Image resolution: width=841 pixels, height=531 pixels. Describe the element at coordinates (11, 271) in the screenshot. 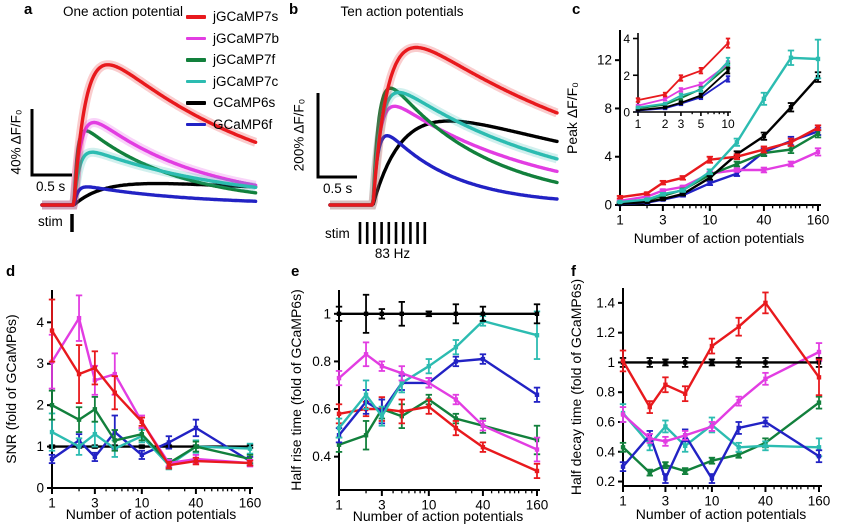

I see `panel-d-label: d` at that location.